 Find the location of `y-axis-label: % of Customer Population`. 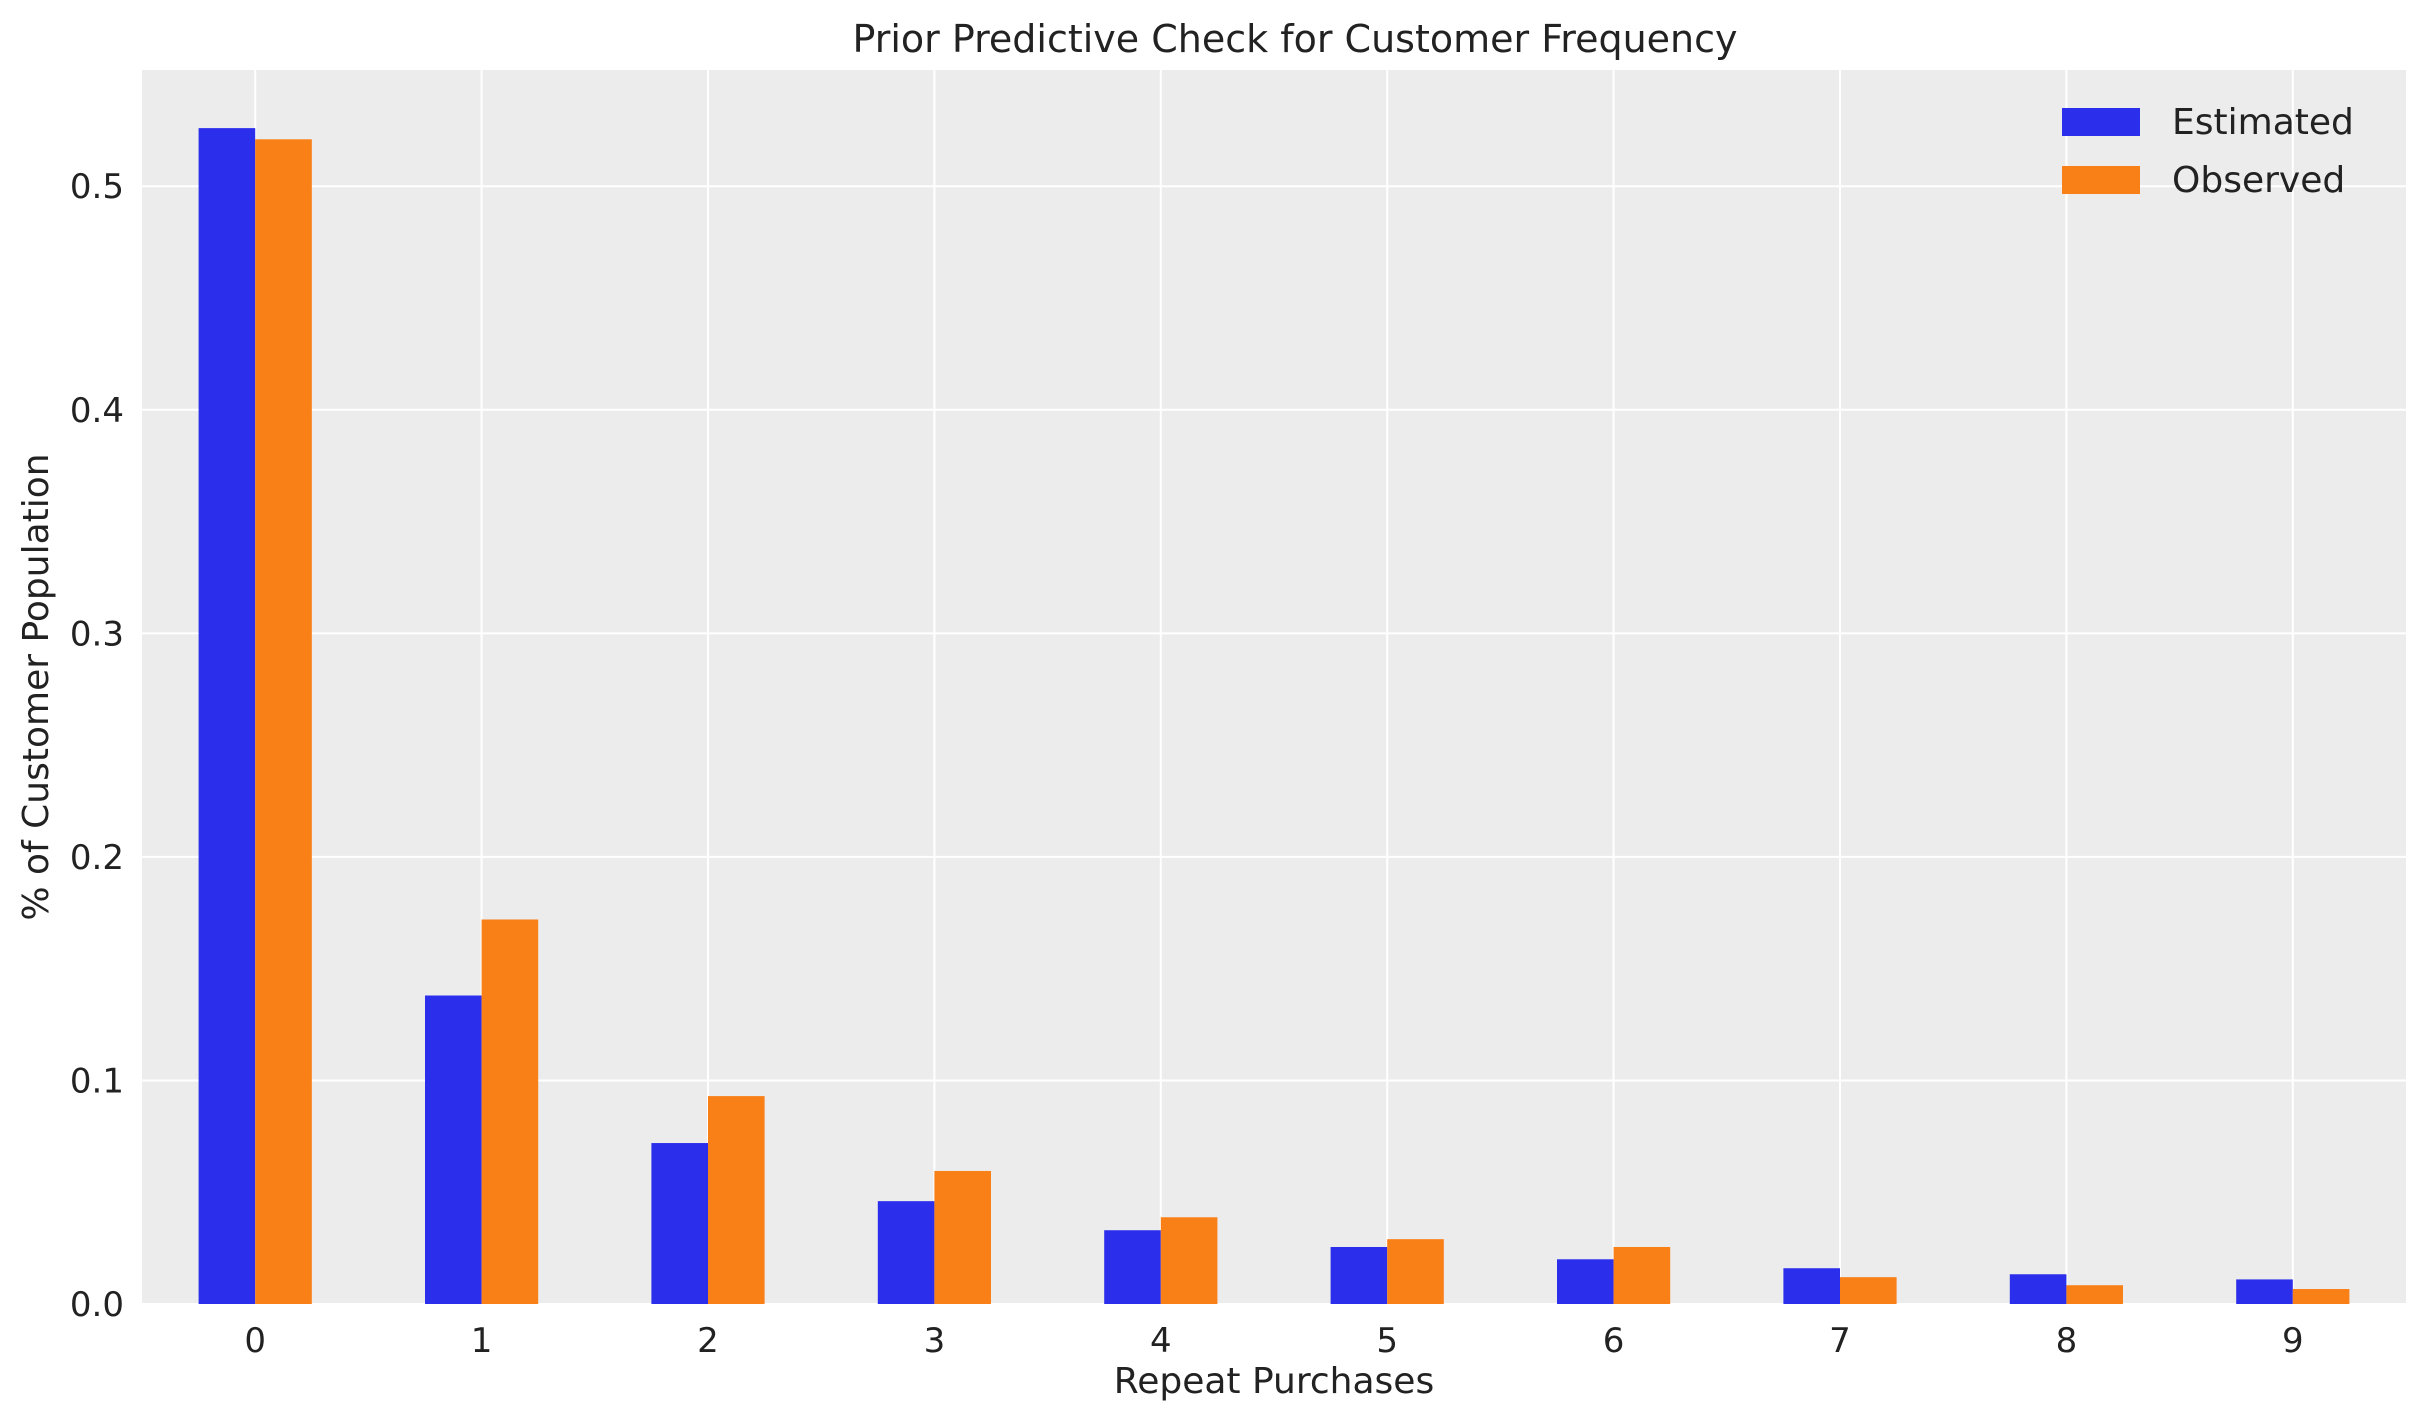

y-axis-label: % of Customer Population is located at coordinates (36, 686).